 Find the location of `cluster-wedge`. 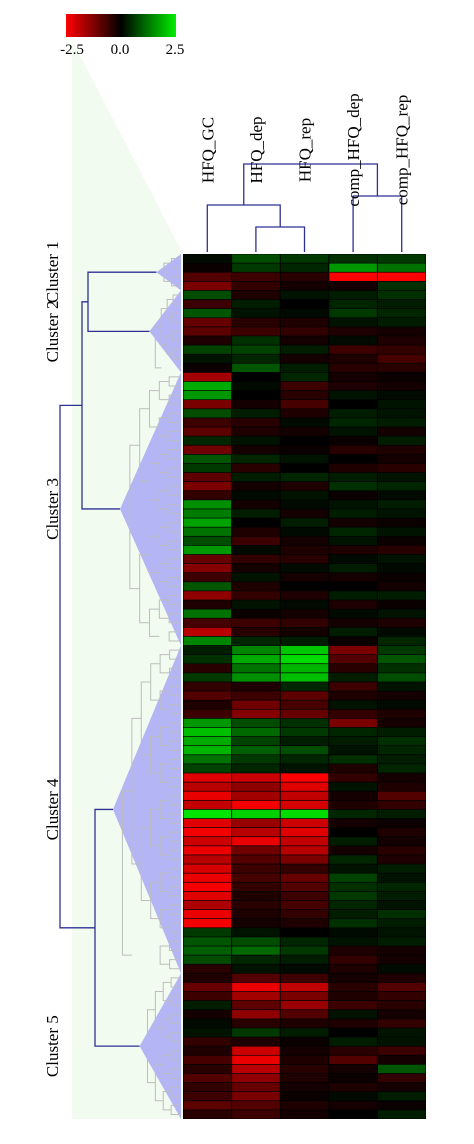

cluster-wedge is located at coordinates (160, 1046).